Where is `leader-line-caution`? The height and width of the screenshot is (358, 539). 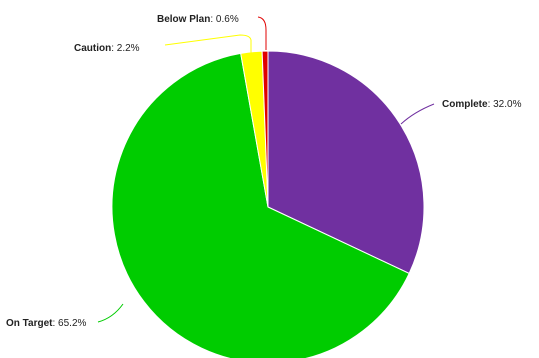
leader-line-caution is located at coordinates (208, 48).